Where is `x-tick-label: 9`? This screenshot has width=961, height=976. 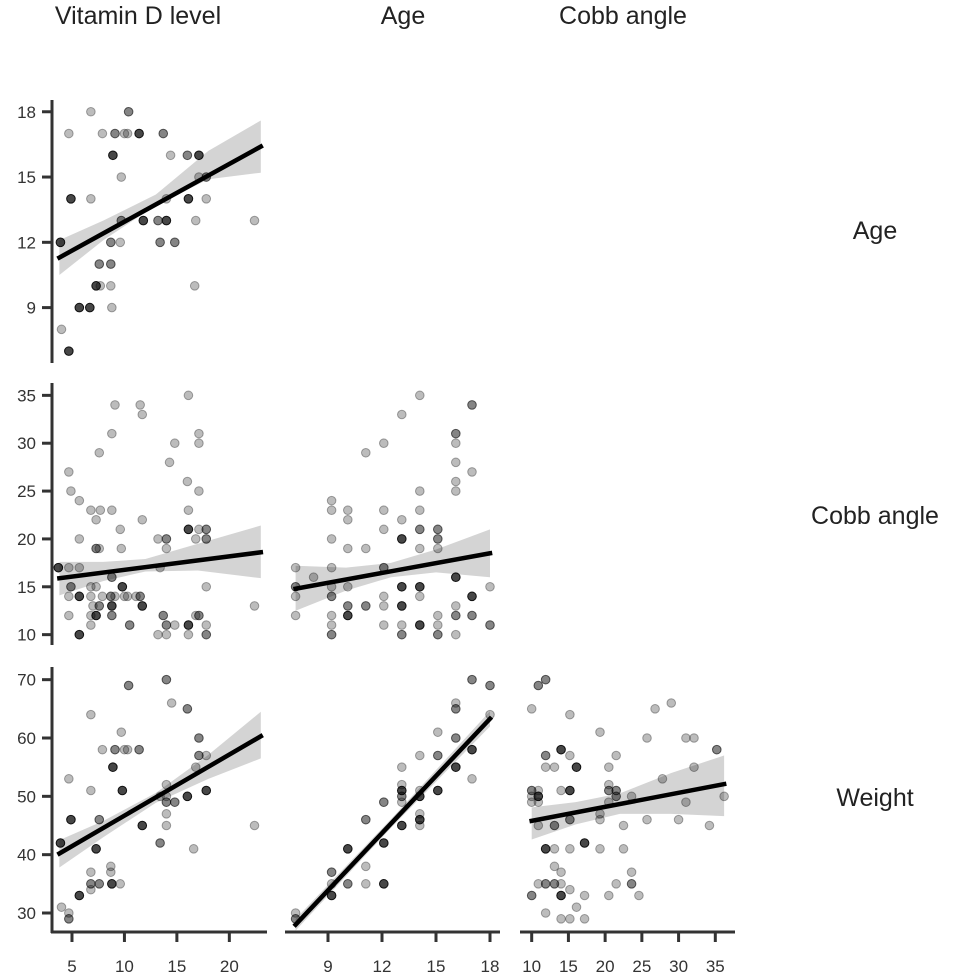
x-tick-label: 9 is located at coordinates (327, 966).